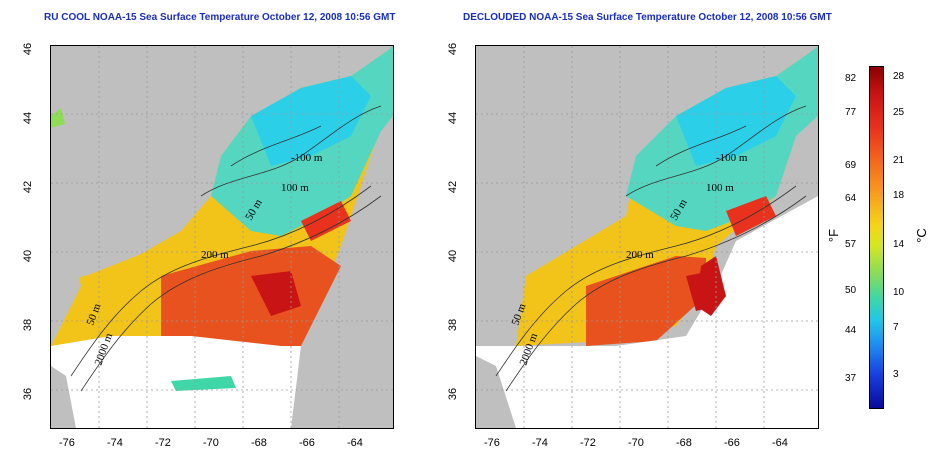 The width and height of the screenshot is (950, 475). What do you see at coordinates (876, 237) in the screenshot?
I see `temperature-colorbar` at bounding box center [876, 237].